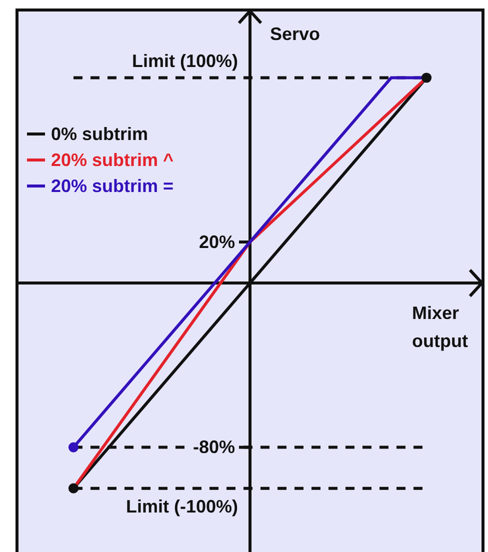 The image size is (488, 552). What do you see at coordinates (112, 186) in the screenshot?
I see `legend-label: 20% subtrim =` at bounding box center [112, 186].